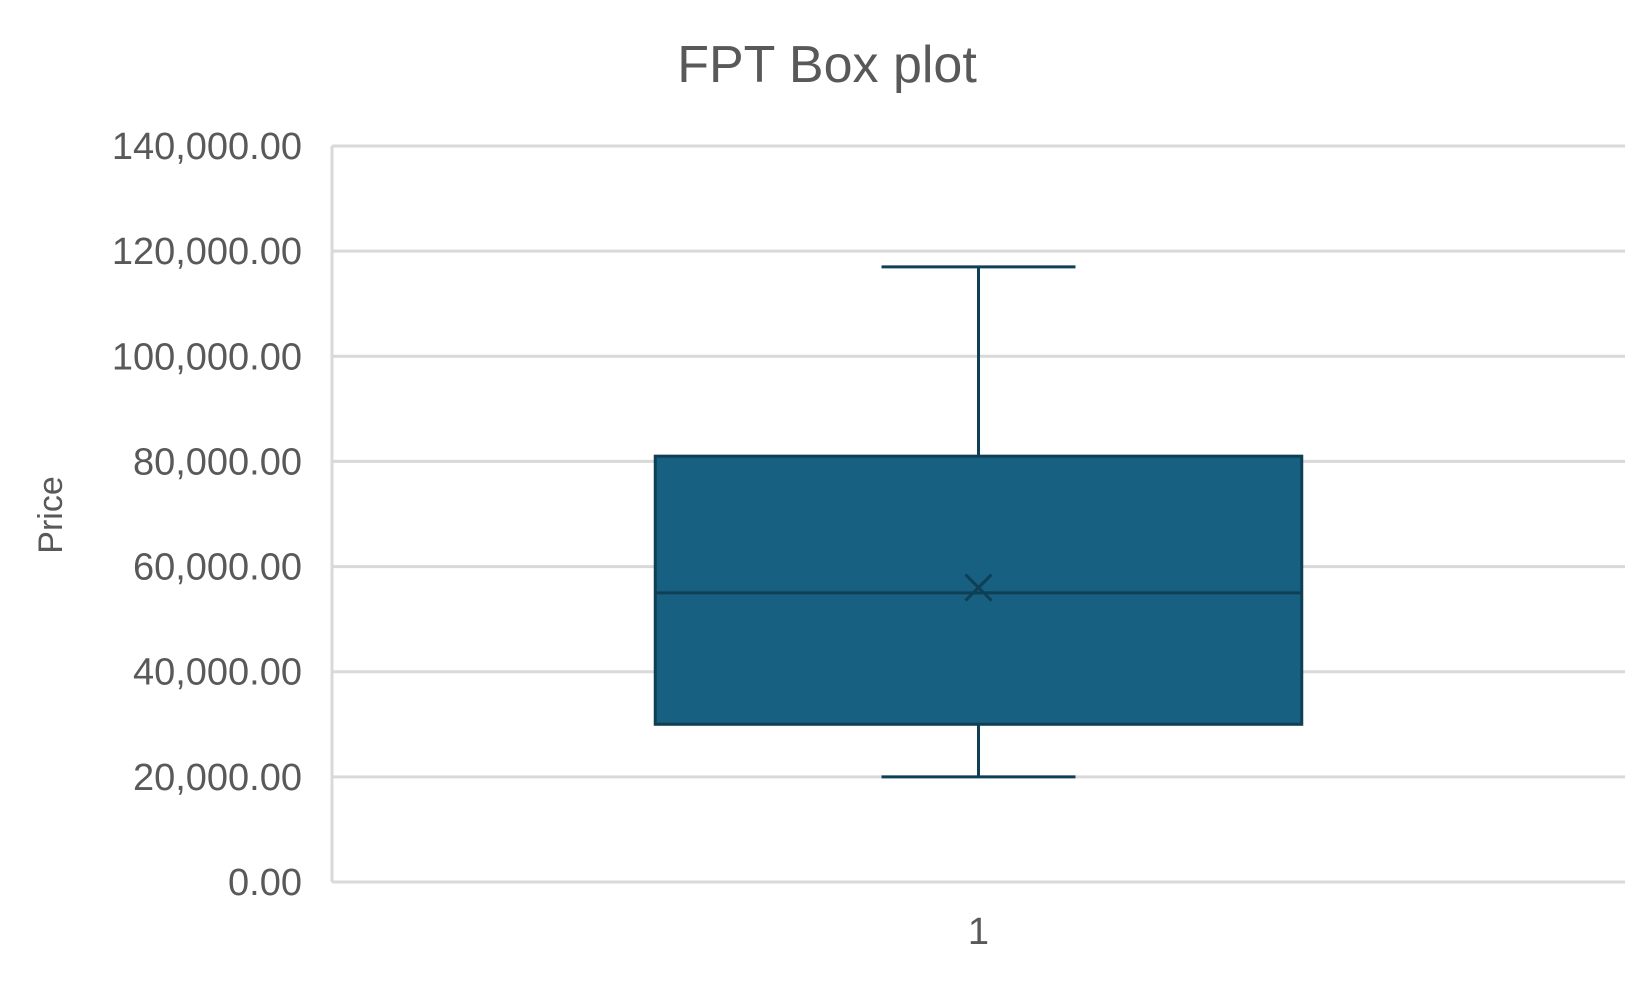 Image resolution: width=1651 pixels, height=996 pixels. Describe the element at coordinates (207, 357) in the screenshot. I see `y-tick-label: 100,000.00` at that location.